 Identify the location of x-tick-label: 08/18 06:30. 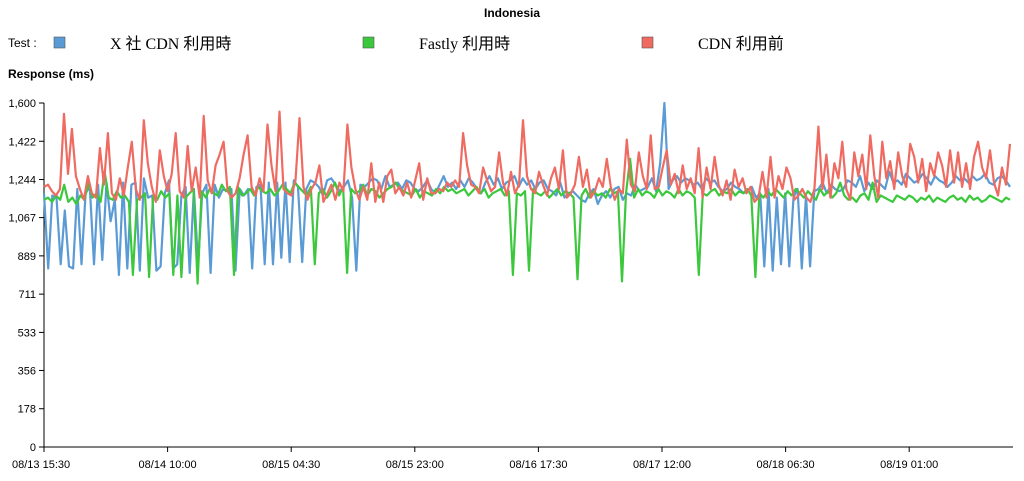
(786, 465).